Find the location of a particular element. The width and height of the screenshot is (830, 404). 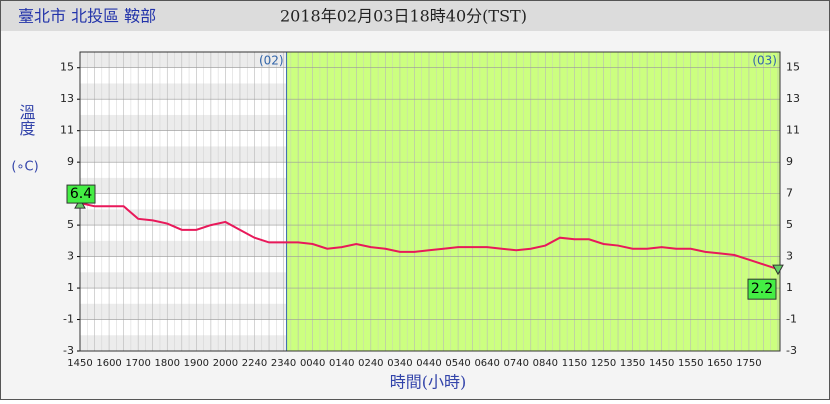

x-tick-label: 2240 is located at coordinates (254, 363).